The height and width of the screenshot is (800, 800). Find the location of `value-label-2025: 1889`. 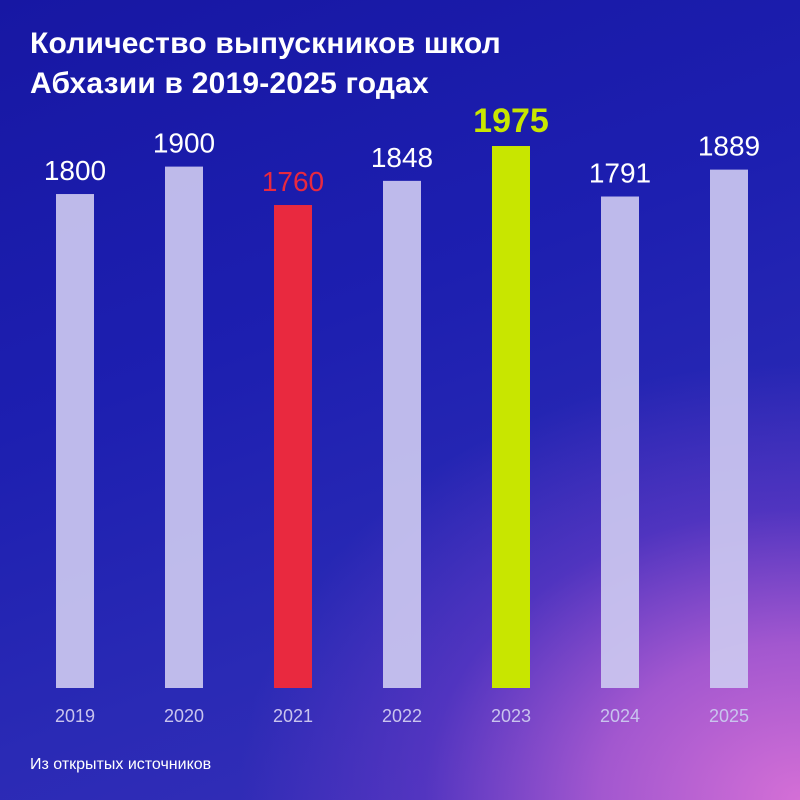

value-label-2025: 1889 is located at coordinates (729, 146).